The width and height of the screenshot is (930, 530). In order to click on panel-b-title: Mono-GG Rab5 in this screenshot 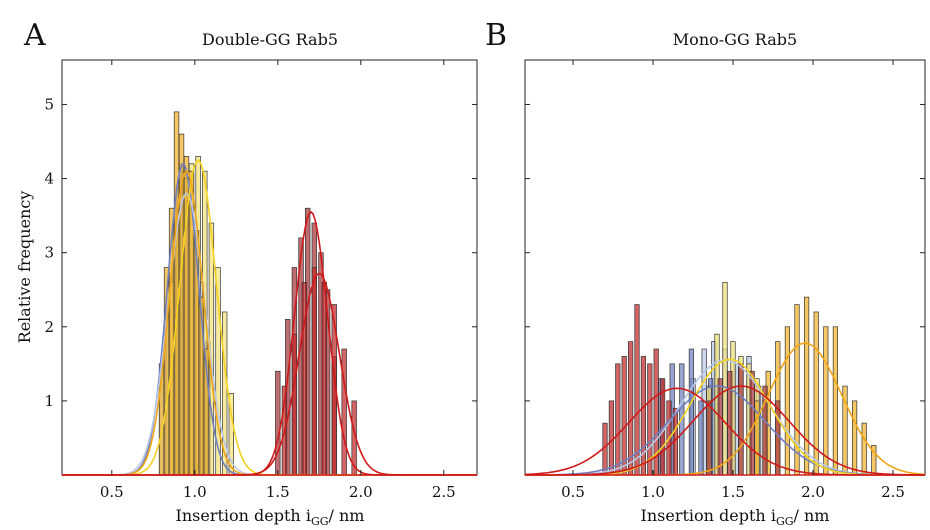, I will do `click(735, 39)`.